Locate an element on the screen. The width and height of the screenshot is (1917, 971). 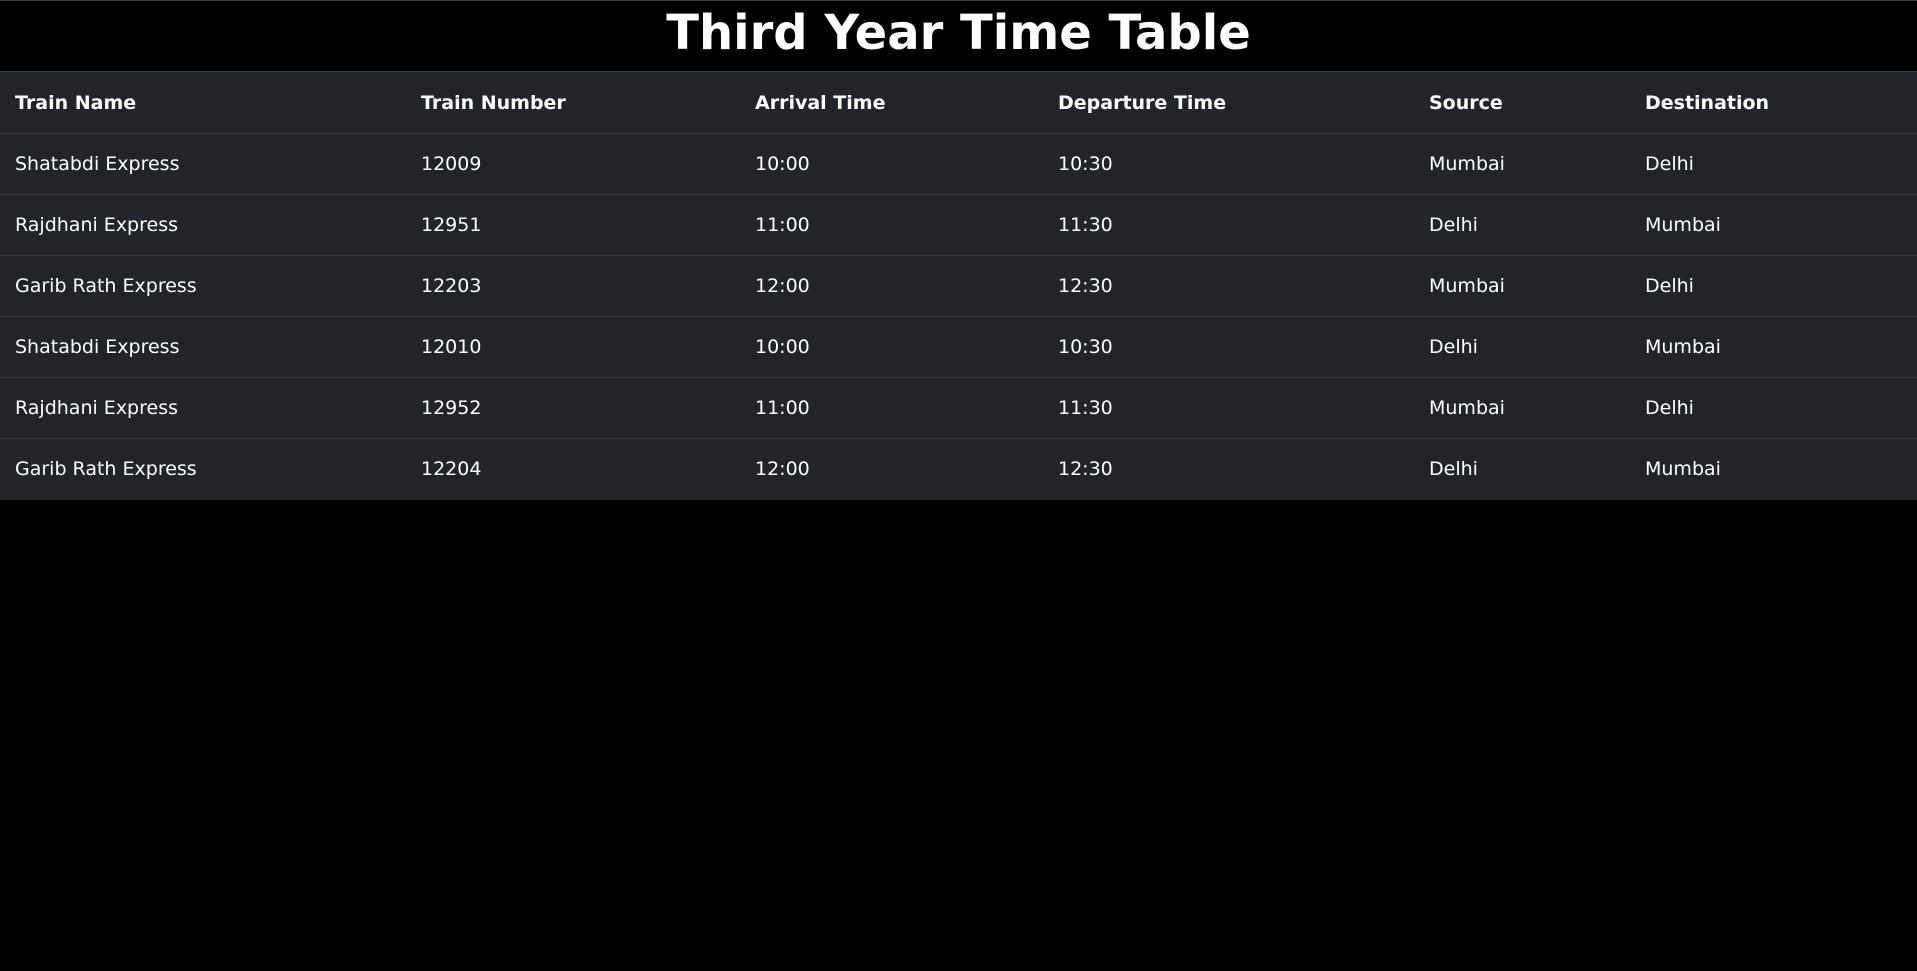
cell-train-number: 12952 is located at coordinates (573, 408).